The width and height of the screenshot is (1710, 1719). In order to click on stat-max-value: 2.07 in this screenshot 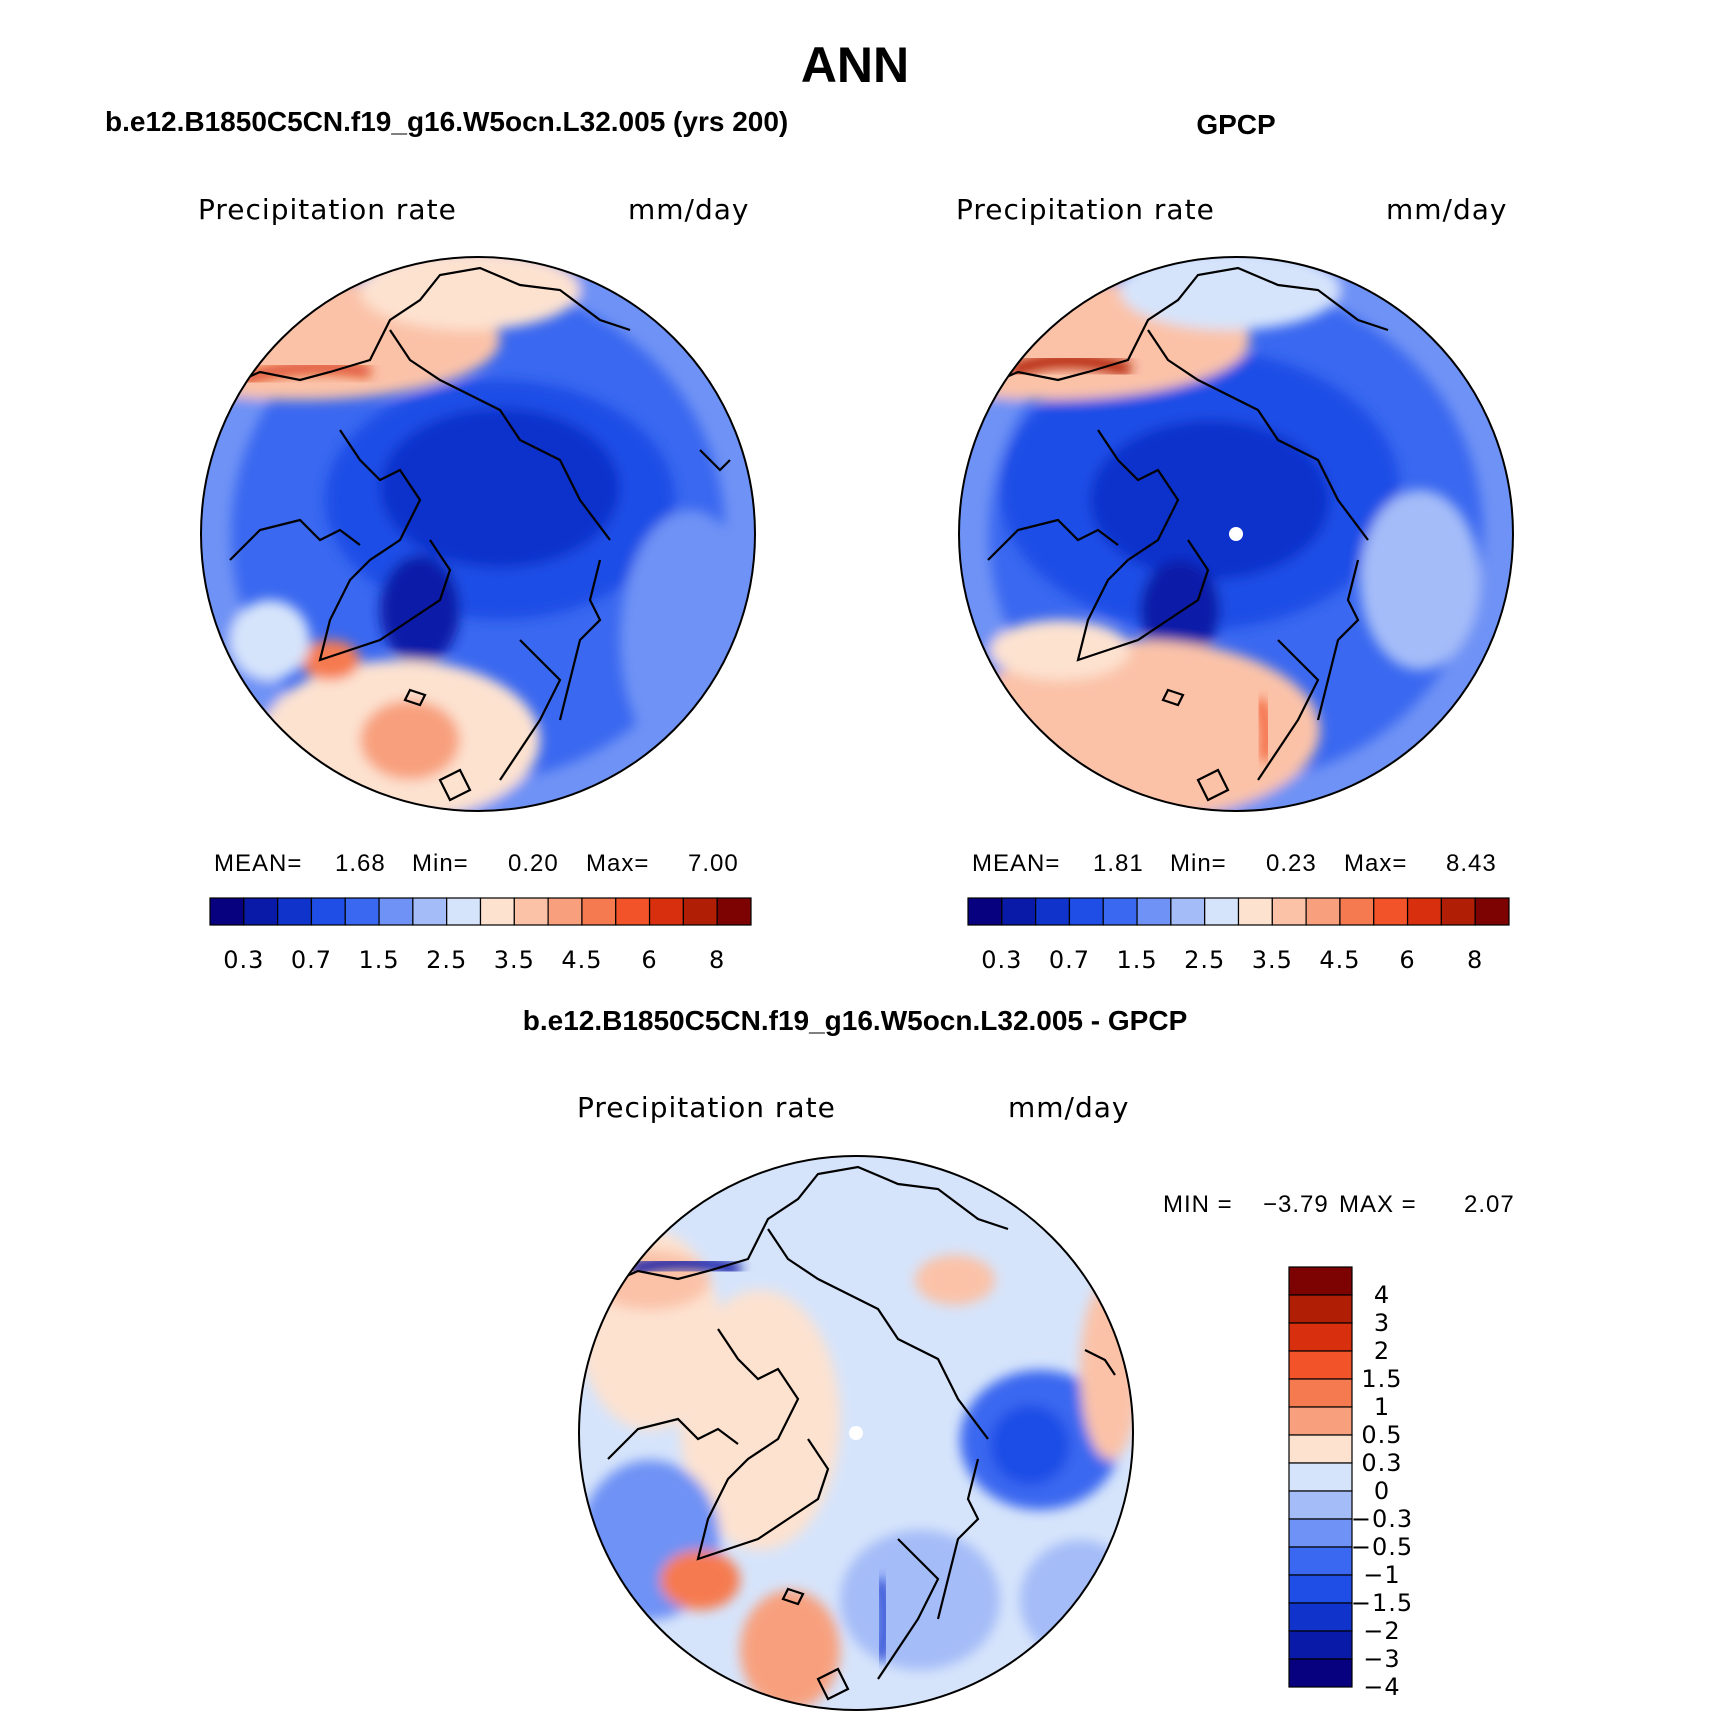, I will do `click(1489, 1204)`.